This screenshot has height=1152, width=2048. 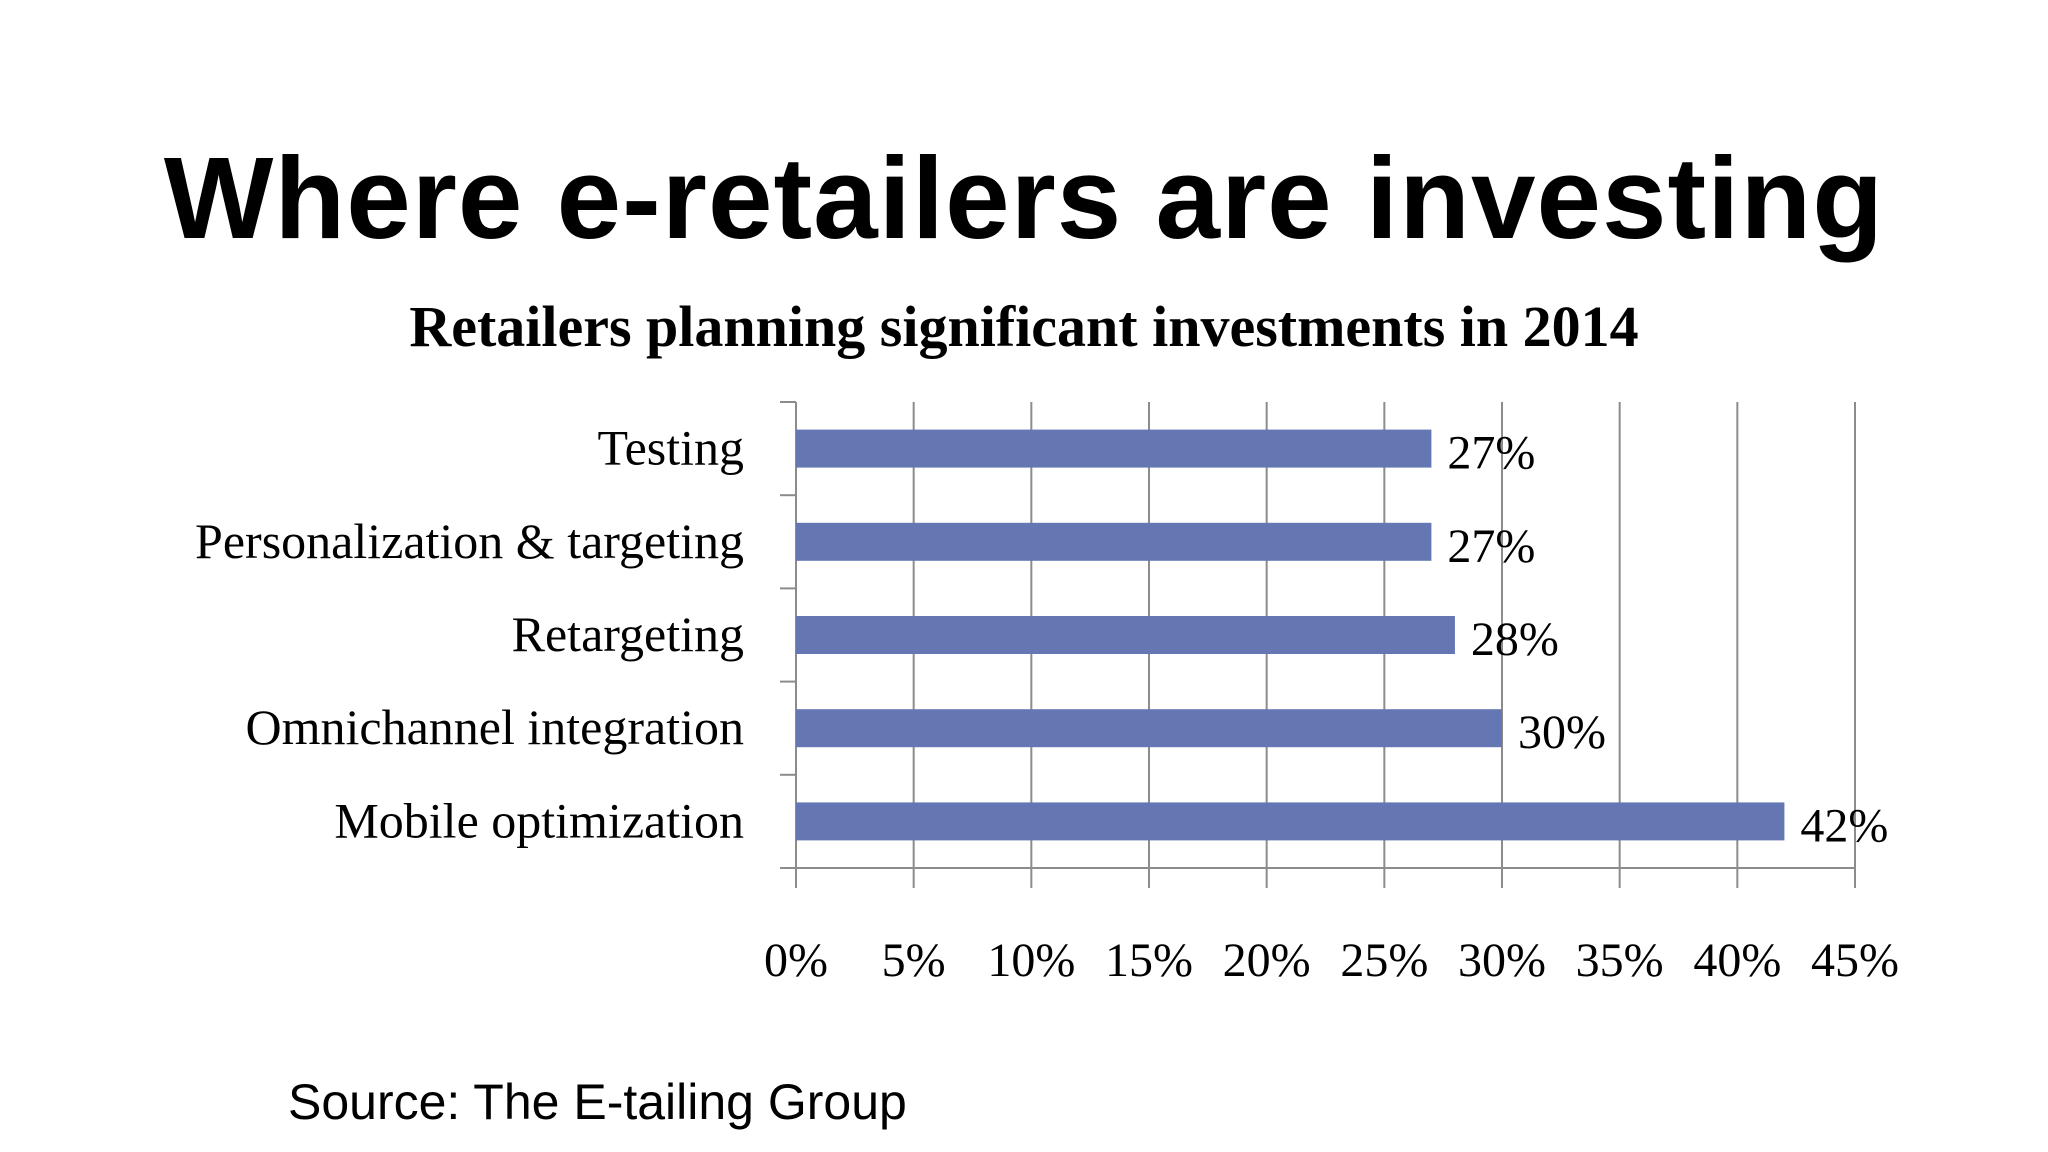 I want to click on x-tick-label: 0%, so click(x=796, y=960).